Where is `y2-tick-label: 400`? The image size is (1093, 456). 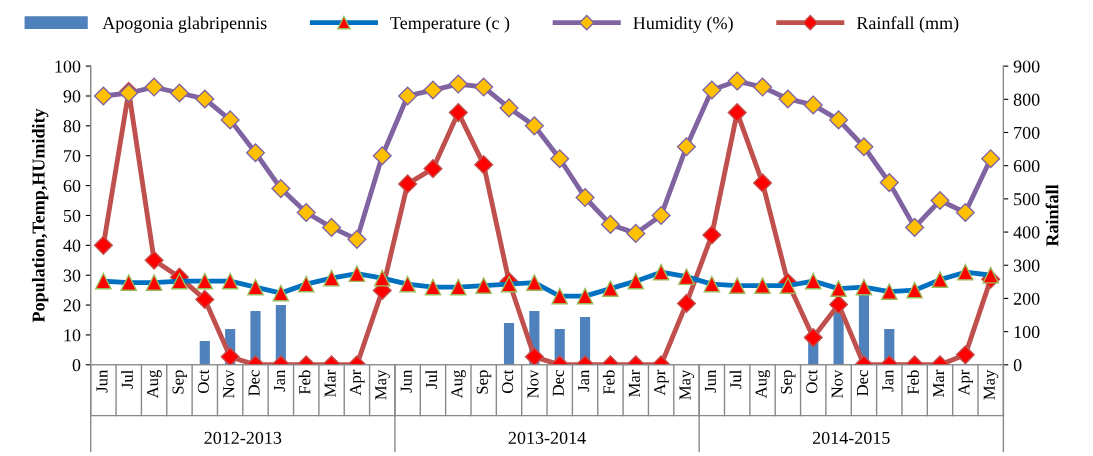
y2-tick-label: 400 is located at coordinates (1026, 232).